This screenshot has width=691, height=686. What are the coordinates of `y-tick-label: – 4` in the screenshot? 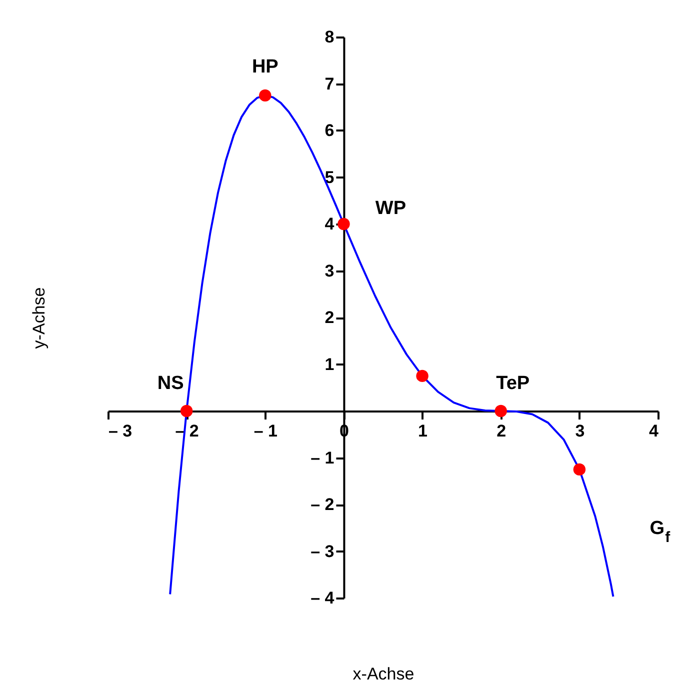 It's located at (322, 598).